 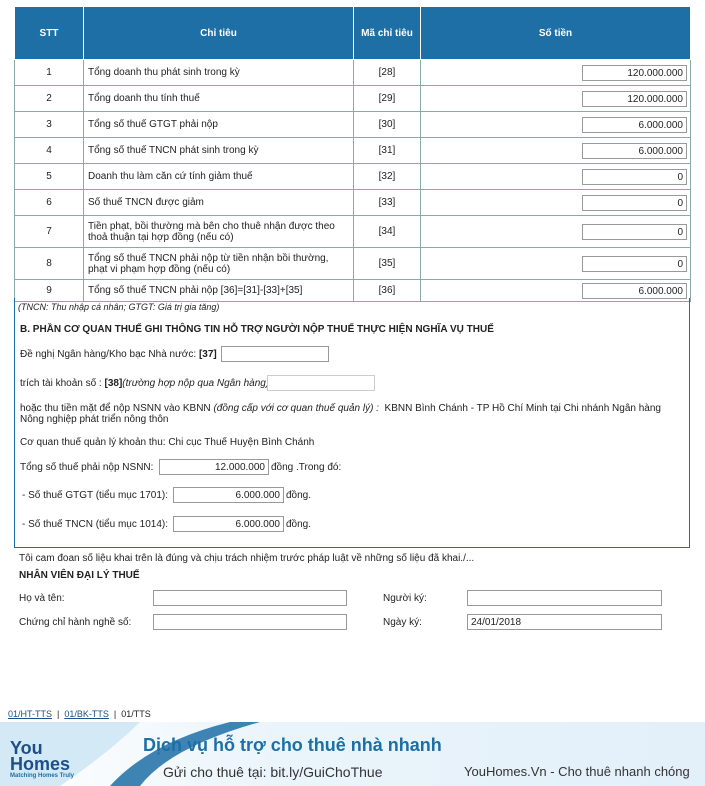 What do you see at coordinates (75, 622) in the screenshot?
I see `cert-label: Chứng chỉ hành nghề số:` at bounding box center [75, 622].